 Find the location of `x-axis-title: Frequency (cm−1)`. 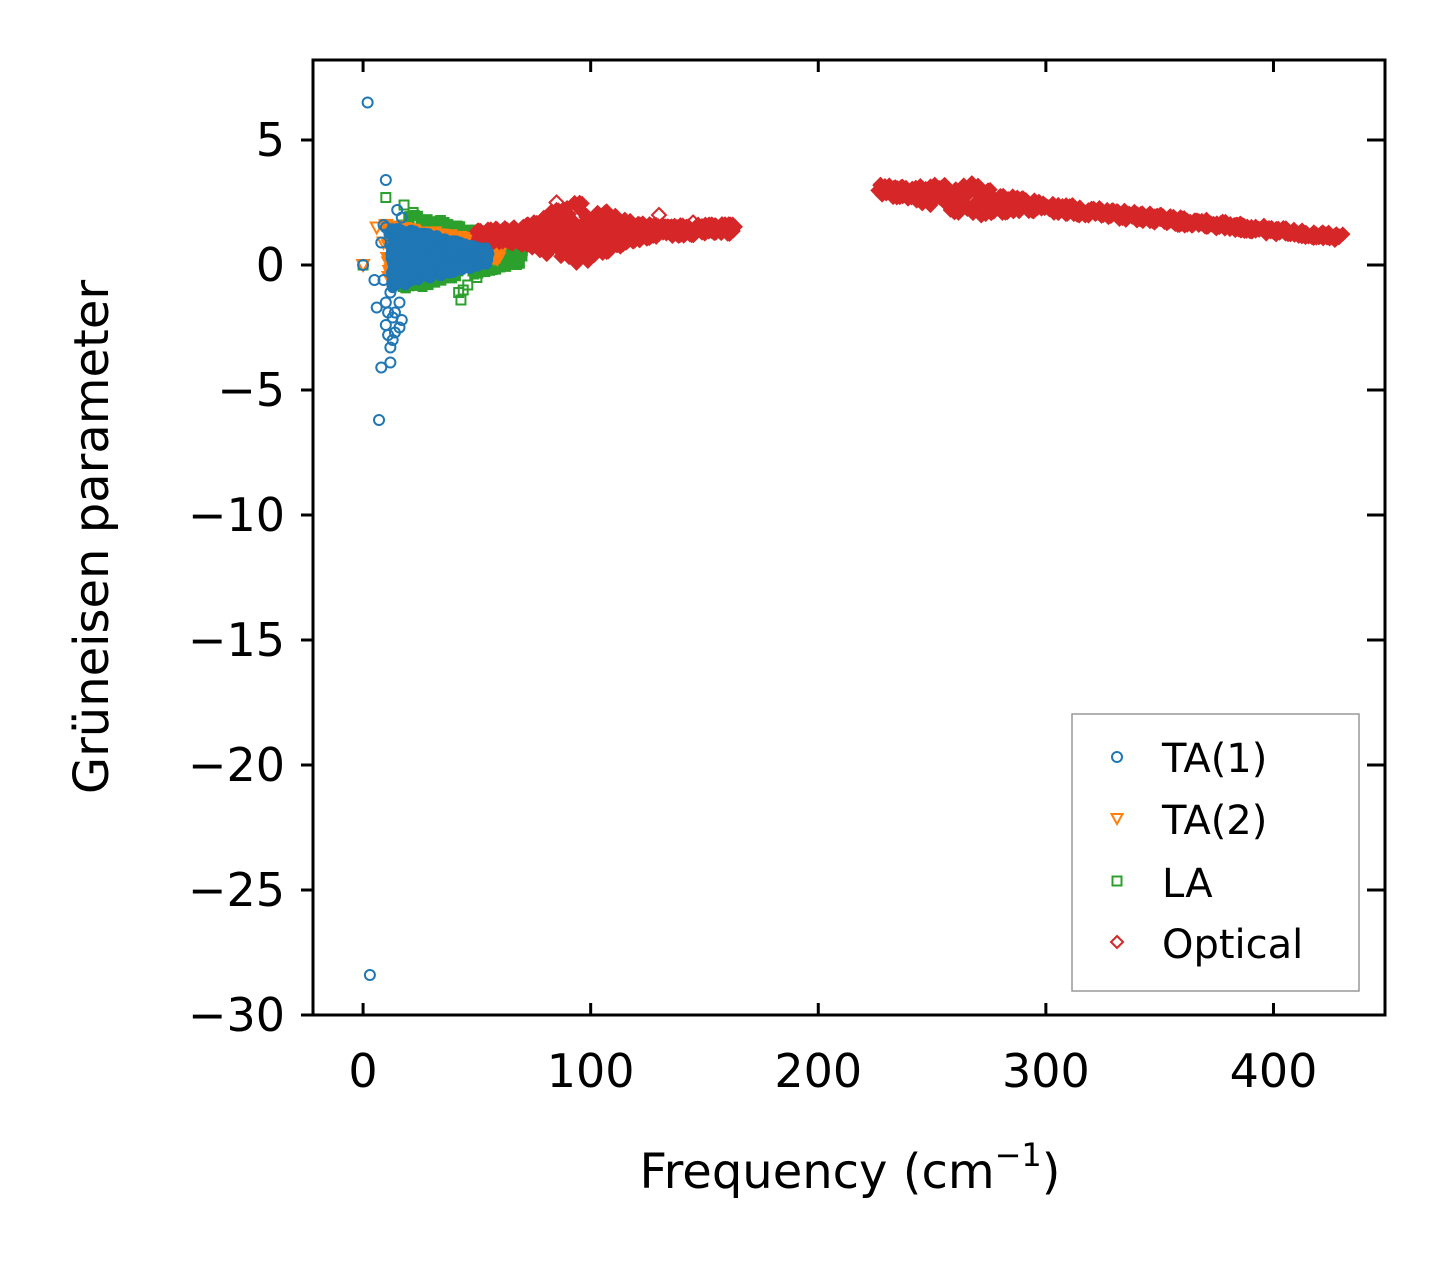

x-axis-title: Frequency (cm−1) is located at coordinates (849, 1168).